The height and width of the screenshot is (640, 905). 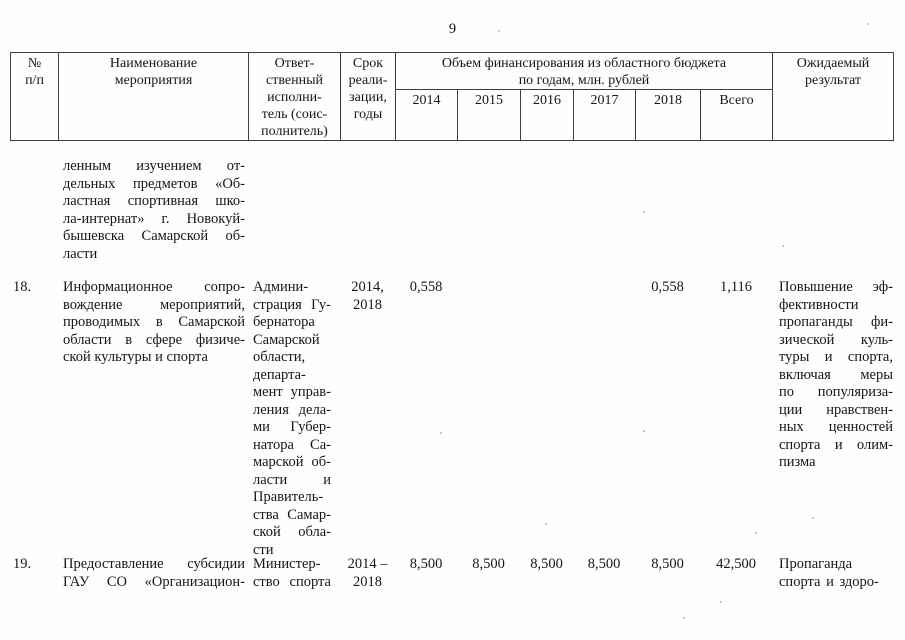 I want to click on implementation-term: 2014, 2018, so click(x=367, y=296).